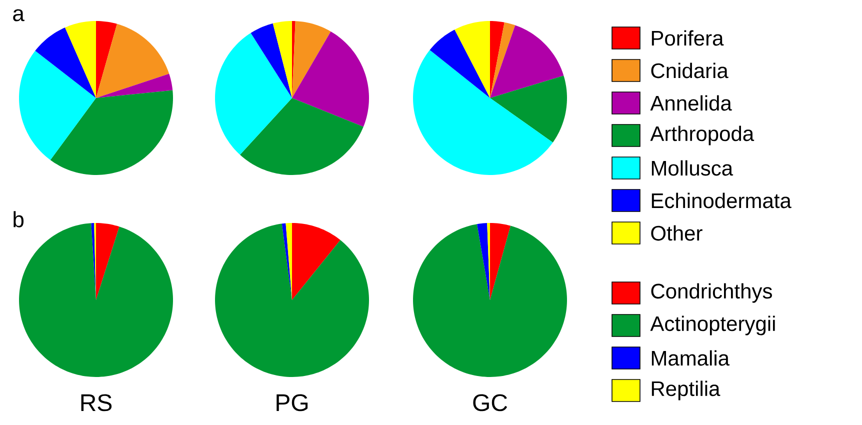 The height and width of the screenshot is (425, 862). Describe the element at coordinates (19, 219) in the screenshot. I see `text: b` at that location.